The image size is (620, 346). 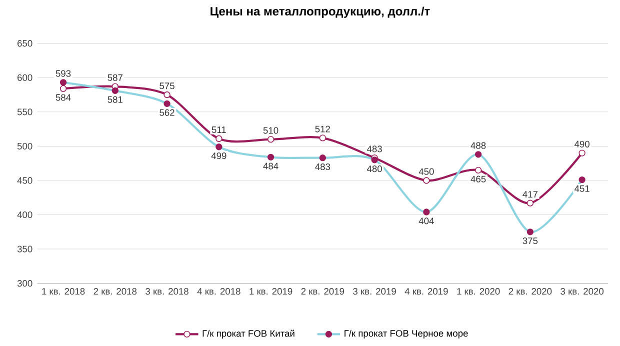 What do you see at coordinates (25, 43) in the screenshot?
I see `y-tick-label: 650` at bounding box center [25, 43].